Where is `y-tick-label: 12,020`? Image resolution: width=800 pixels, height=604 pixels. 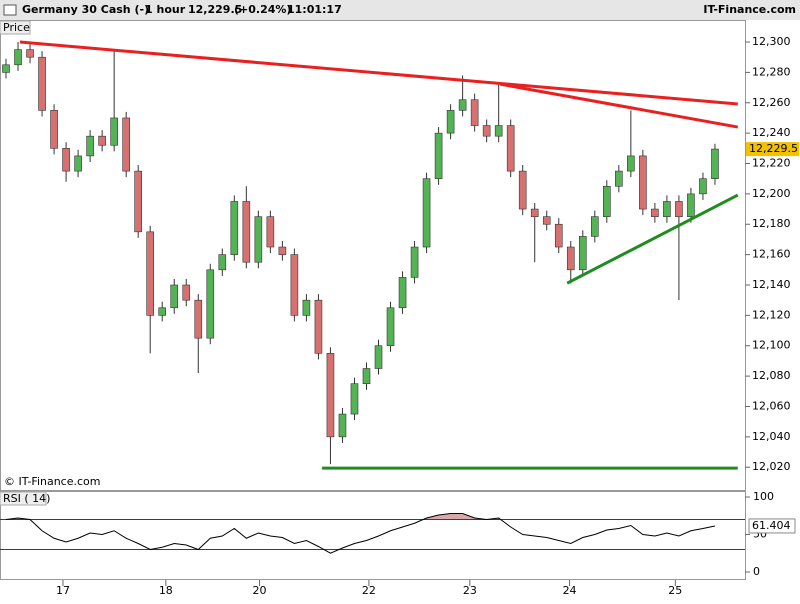
y-tick-label: 12,020 is located at coordinates (771, 466).